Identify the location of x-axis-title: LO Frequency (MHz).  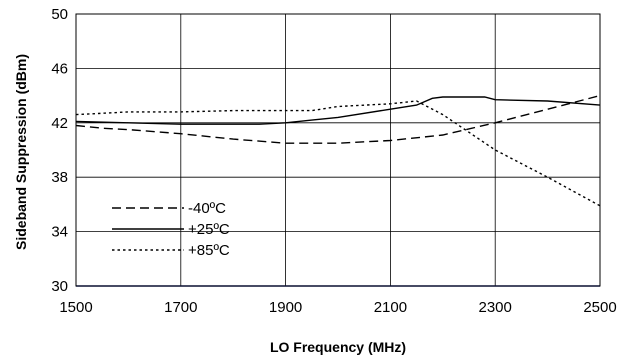
(338, 347).